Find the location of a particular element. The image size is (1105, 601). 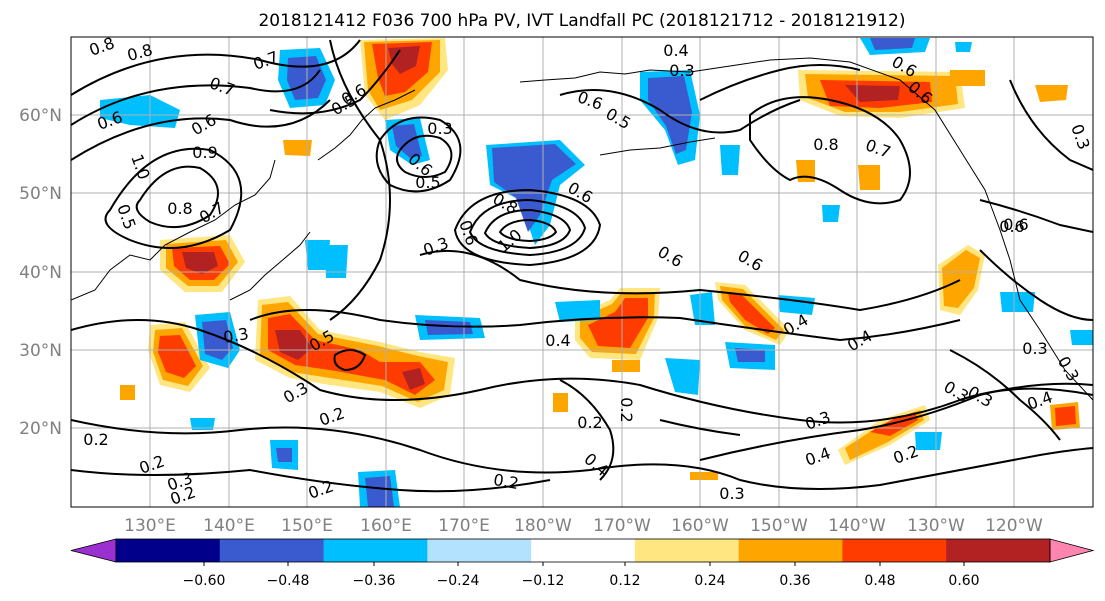

colorbar-extend-low is located at coordinates (93, 550).